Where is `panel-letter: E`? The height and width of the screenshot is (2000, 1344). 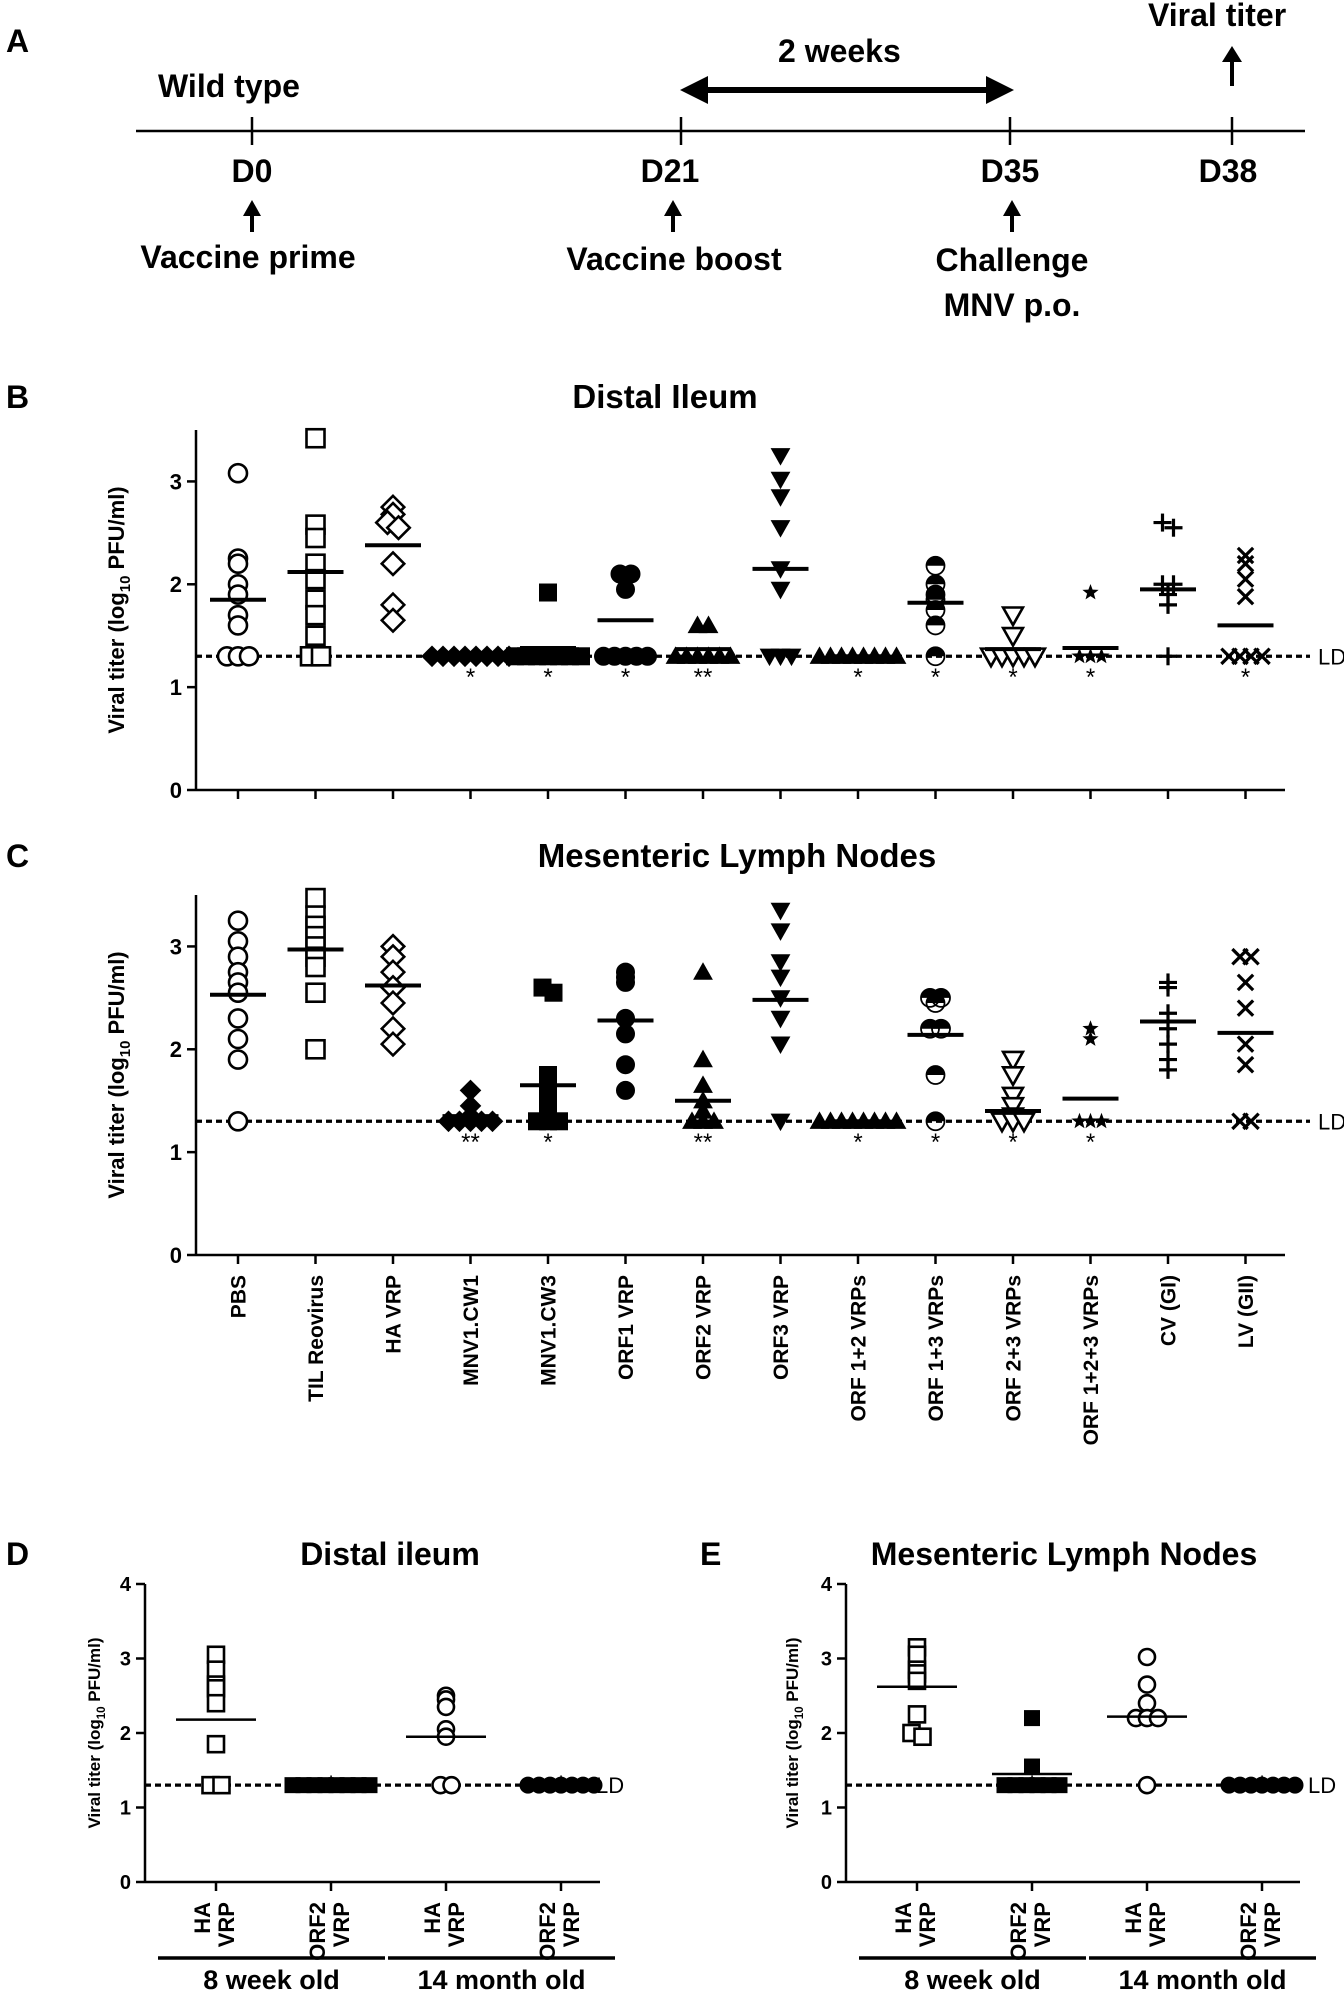 panel-letter: E is located at coordinates (710, 1554).